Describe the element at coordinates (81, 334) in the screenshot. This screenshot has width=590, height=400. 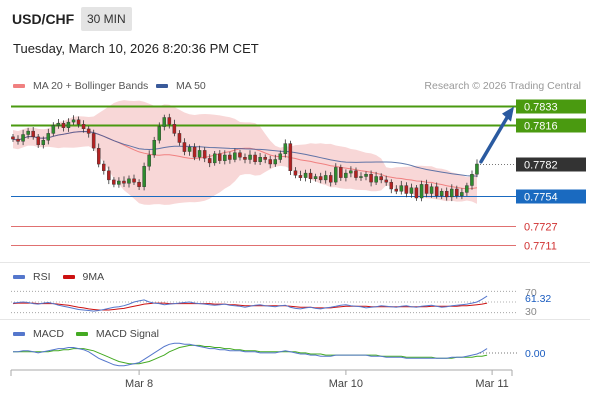
I see `macd-signal-swatch` at that location.